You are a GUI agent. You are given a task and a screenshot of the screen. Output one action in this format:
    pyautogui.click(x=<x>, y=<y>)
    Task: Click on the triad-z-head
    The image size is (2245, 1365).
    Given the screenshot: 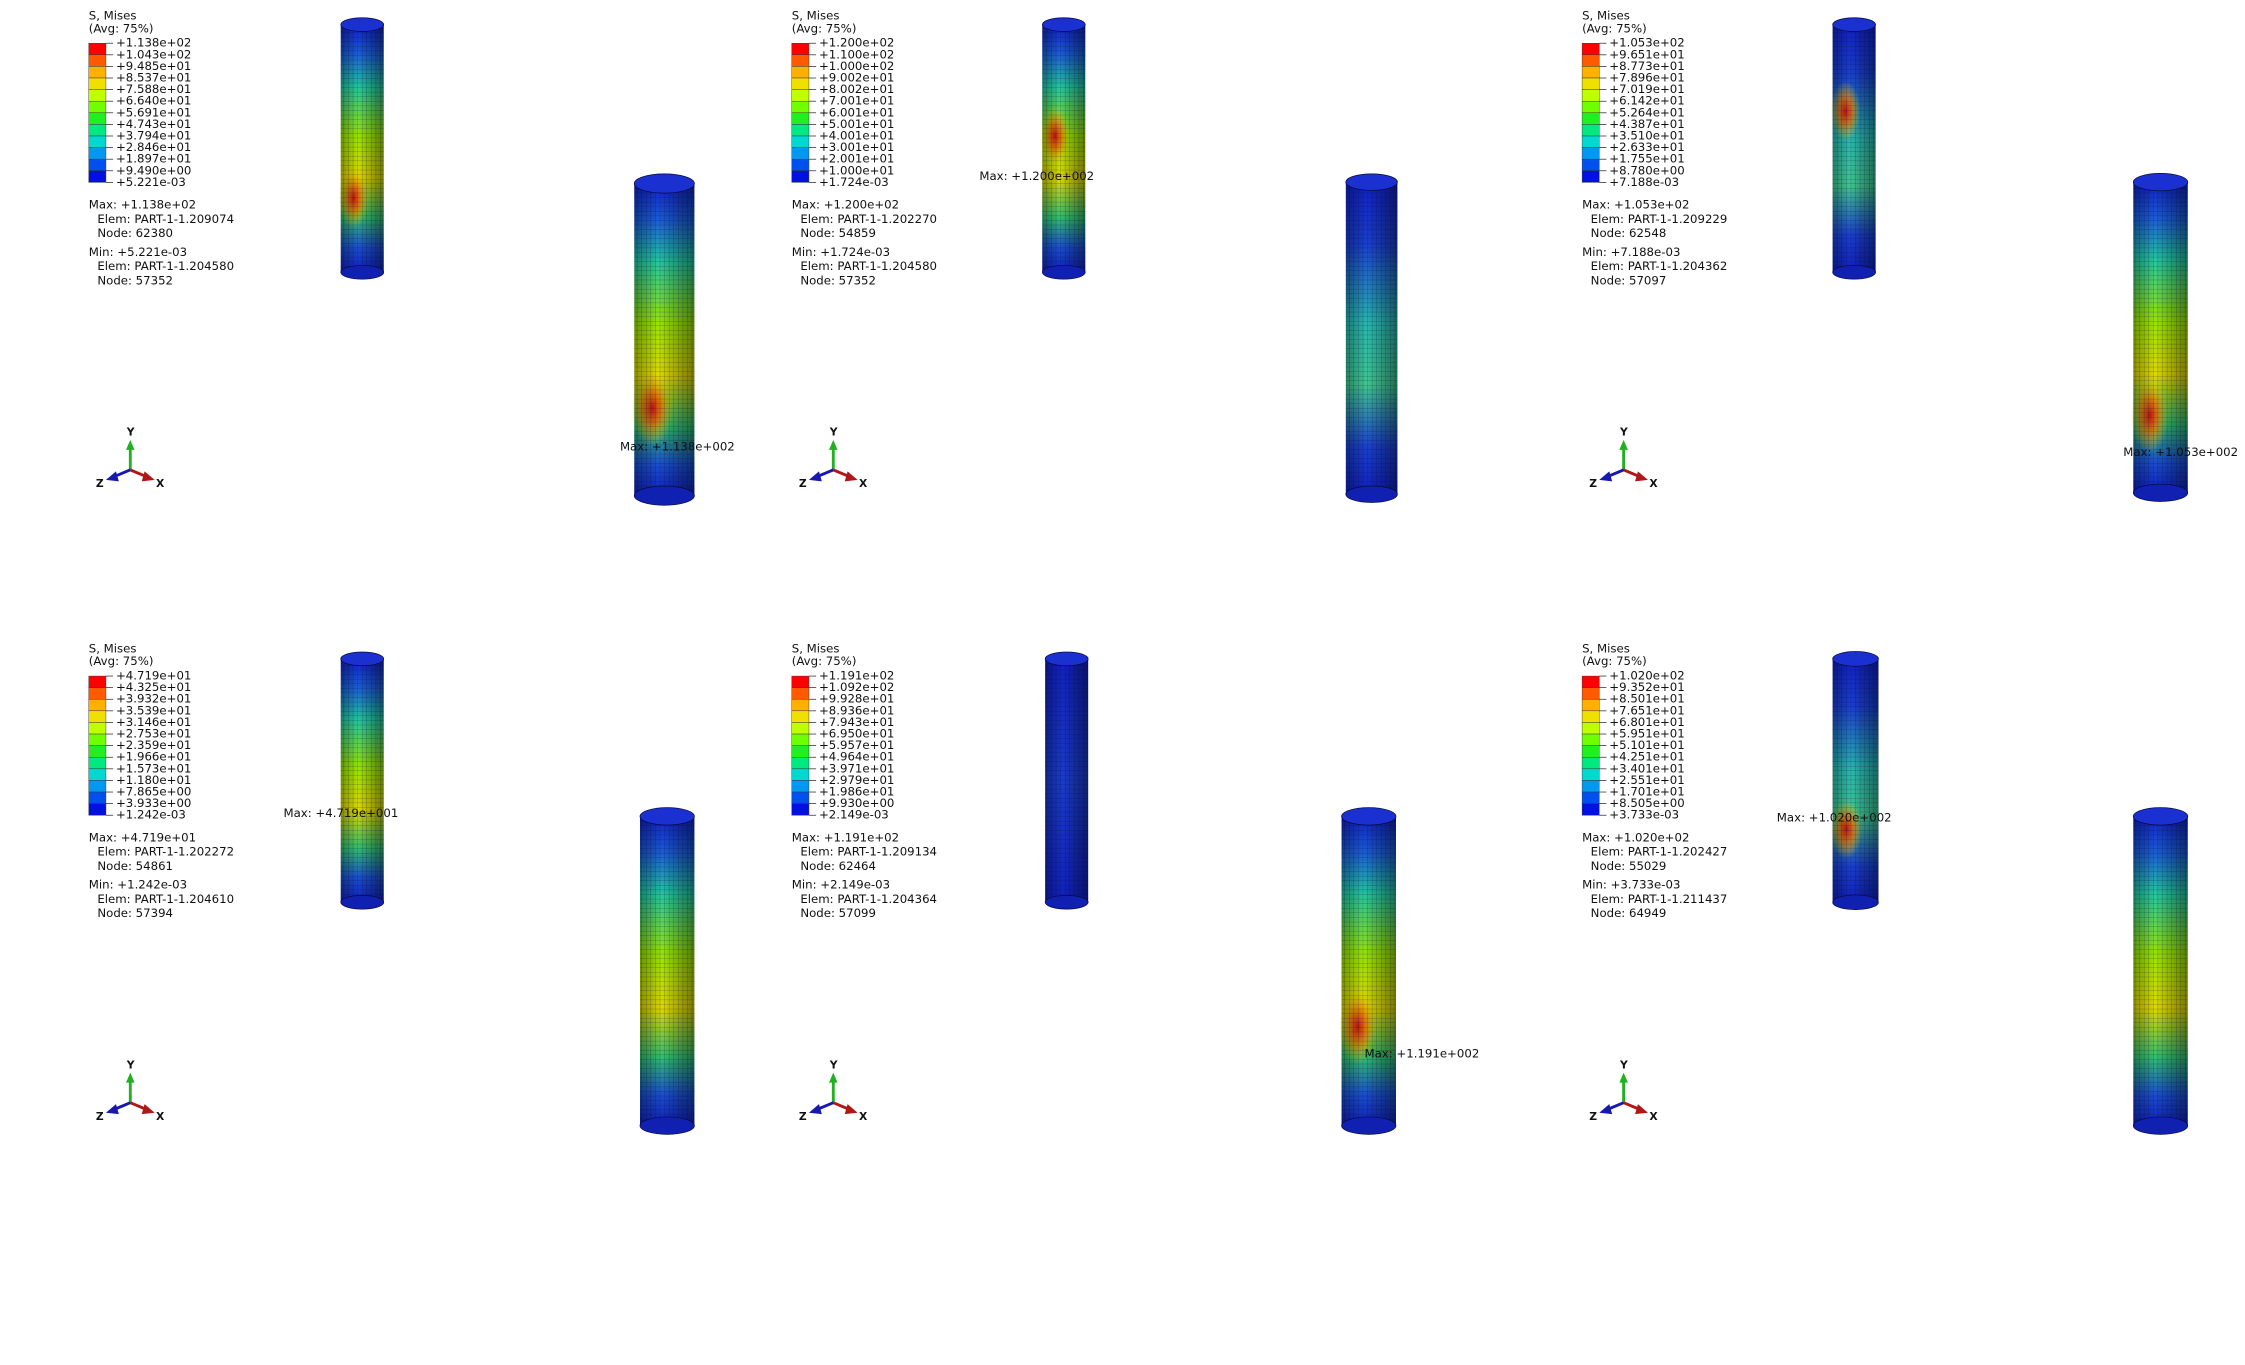 What is the action you would take?
    pyautogui.click(x=1606, y=1109)
    